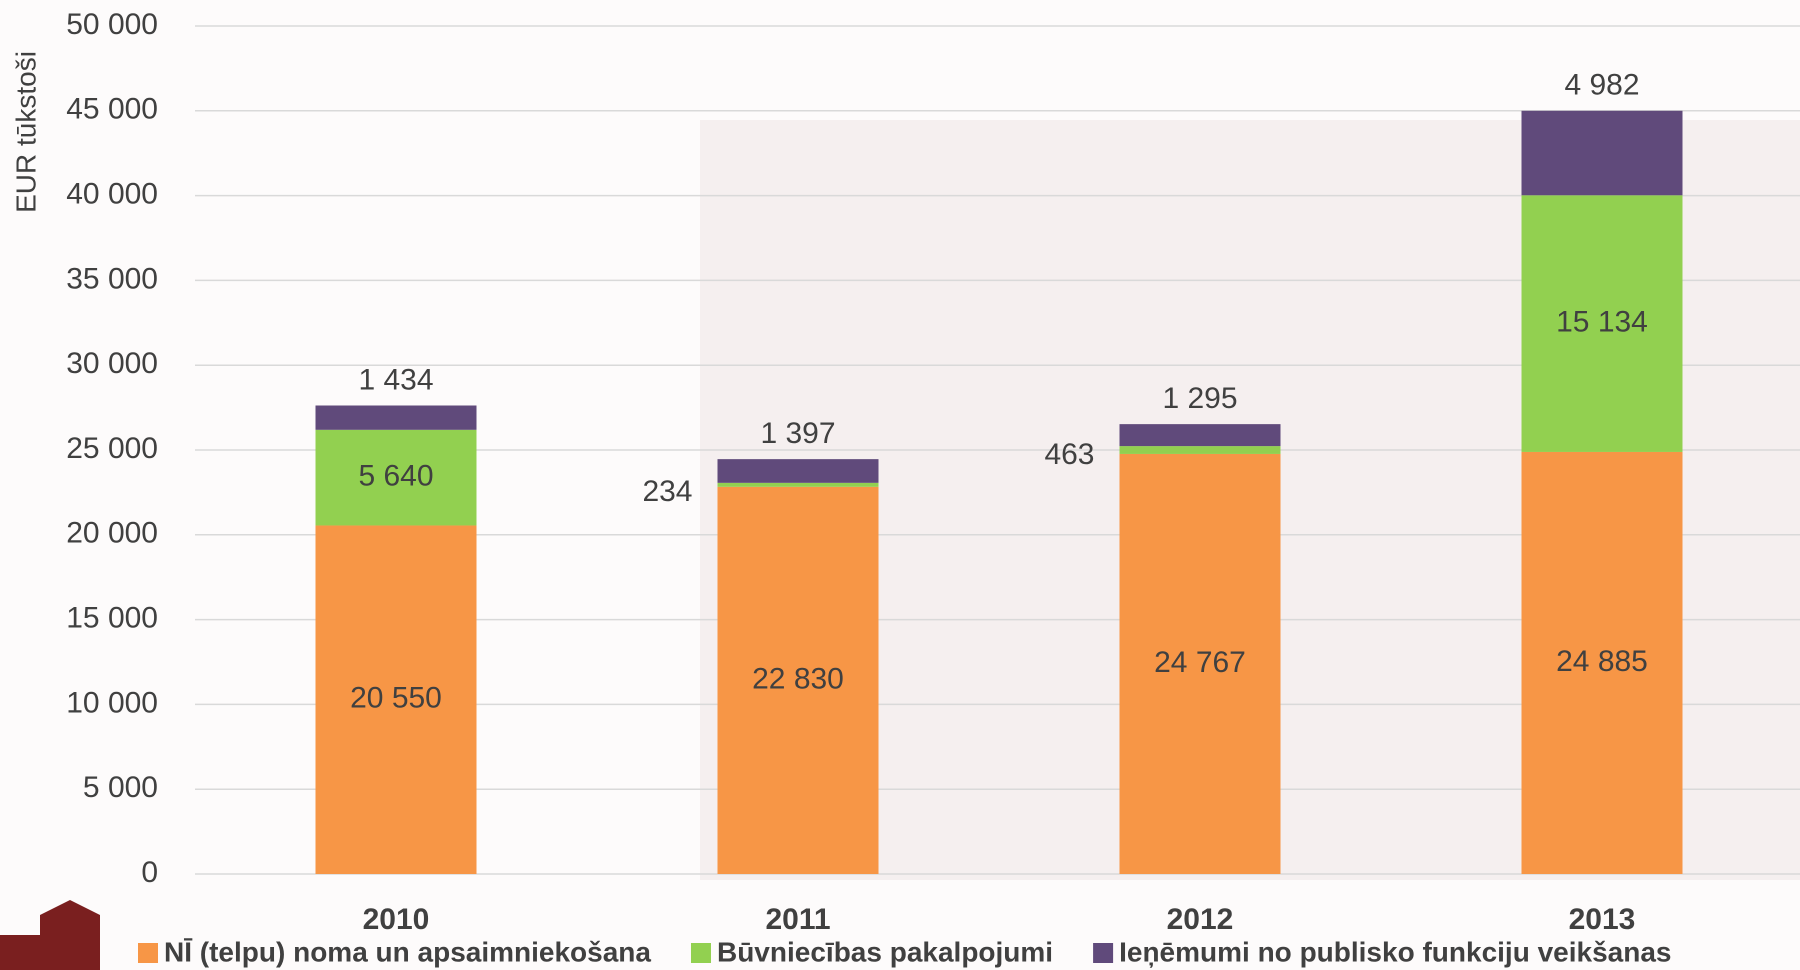 Image resolution: width=1800 pixels, height=970 pixels. I want to click on y-tick-label: 25 000, so click(112, 448).